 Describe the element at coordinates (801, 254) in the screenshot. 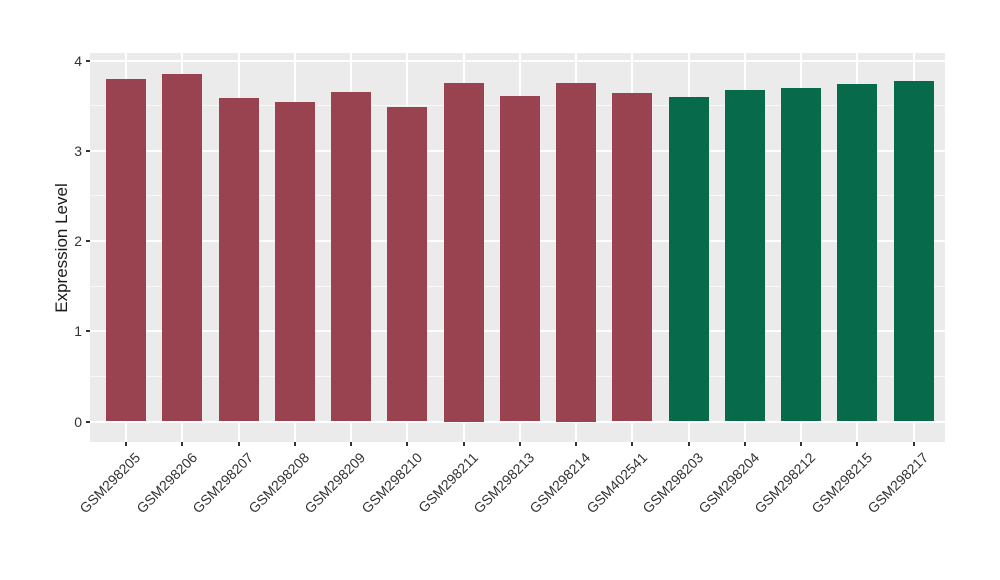

I see `bar-GSM298212` at that location.